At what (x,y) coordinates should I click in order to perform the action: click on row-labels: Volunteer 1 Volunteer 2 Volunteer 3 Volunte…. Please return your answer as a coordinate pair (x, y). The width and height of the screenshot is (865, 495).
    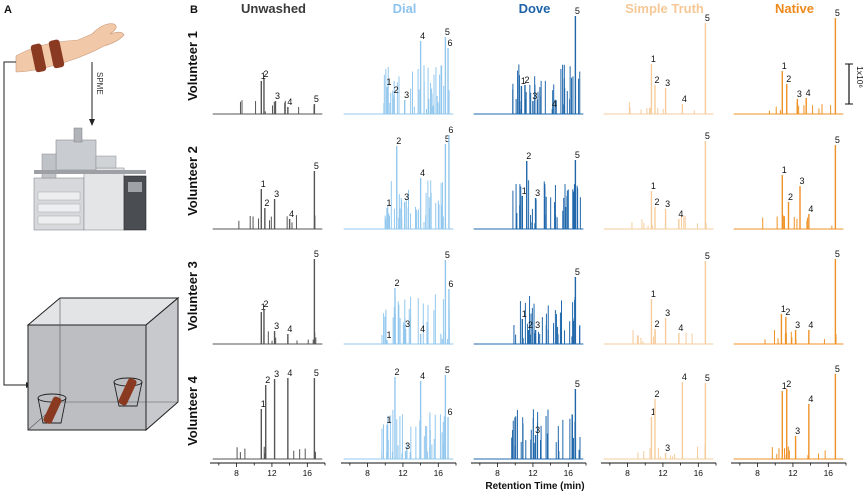
    Looking at the image, I should click on (192, 238).